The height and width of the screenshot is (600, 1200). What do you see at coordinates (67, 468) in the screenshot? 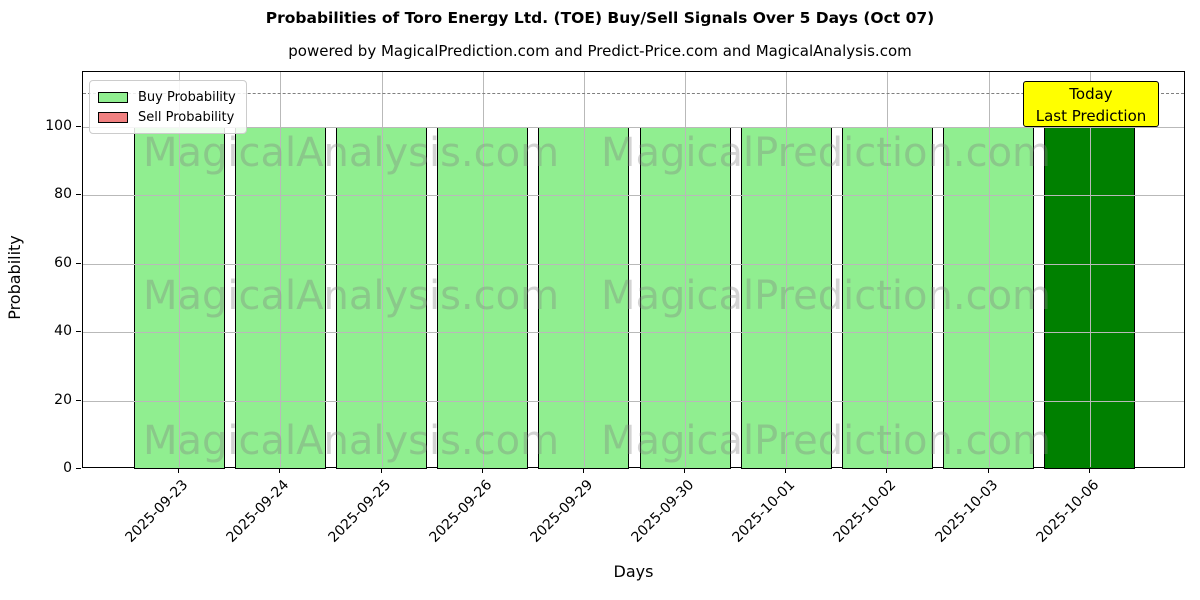
I see `y-tick-label: 0` at bounding box center [67, 468].